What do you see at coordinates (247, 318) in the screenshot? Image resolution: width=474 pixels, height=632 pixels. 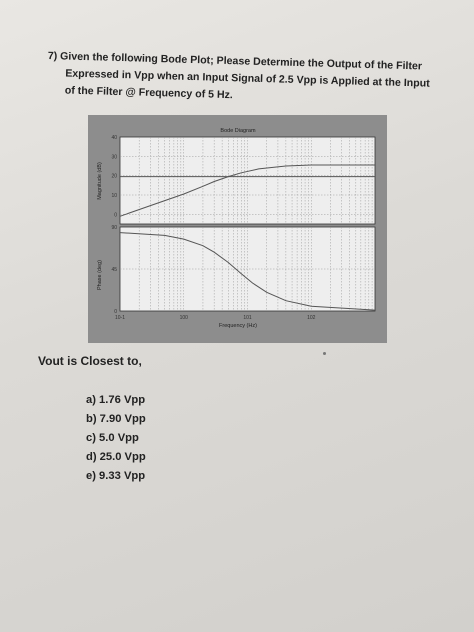 I see `xtick-label: 101` at bounding box center [247, 318].